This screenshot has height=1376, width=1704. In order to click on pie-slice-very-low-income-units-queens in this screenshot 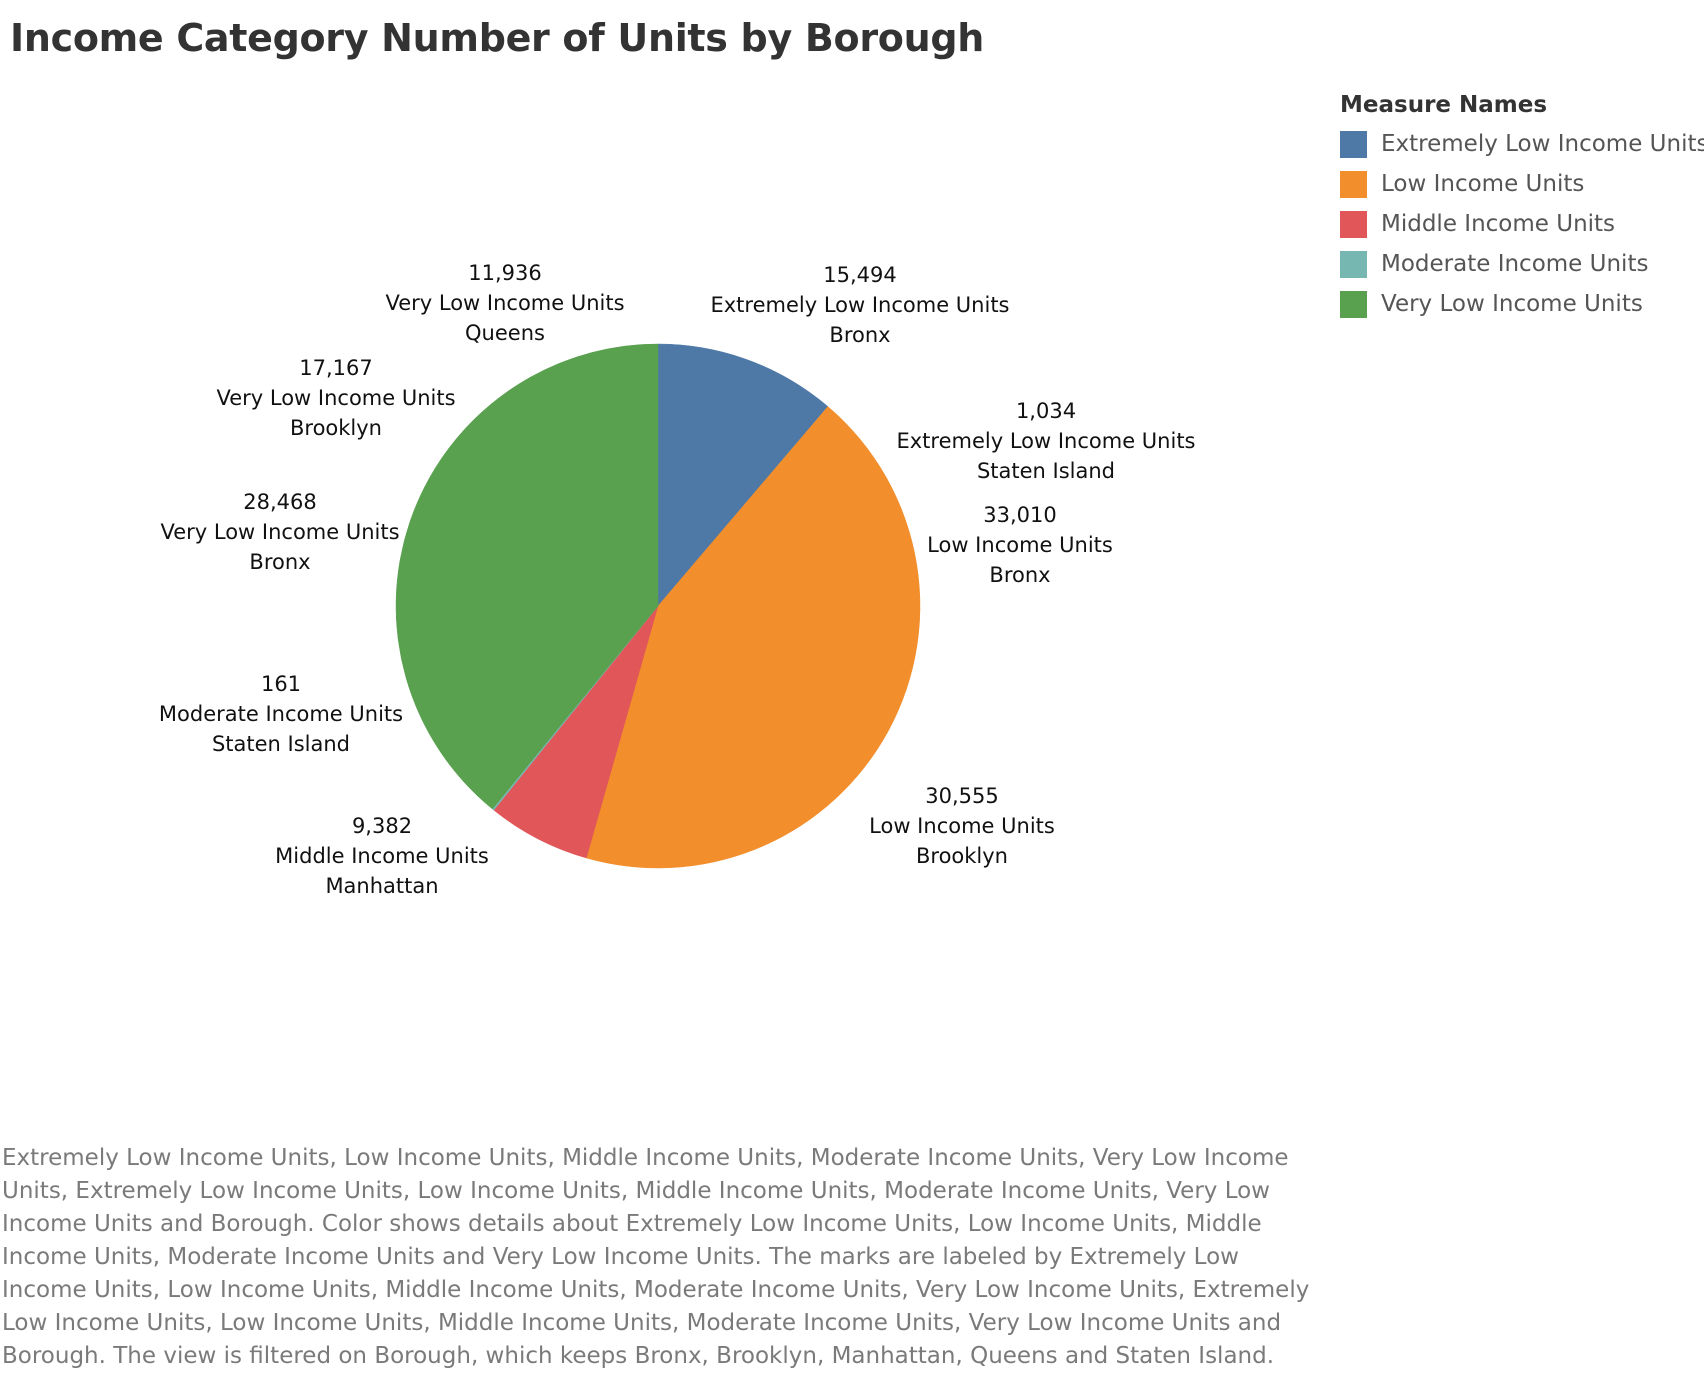, I will do `click(594, 475)`.